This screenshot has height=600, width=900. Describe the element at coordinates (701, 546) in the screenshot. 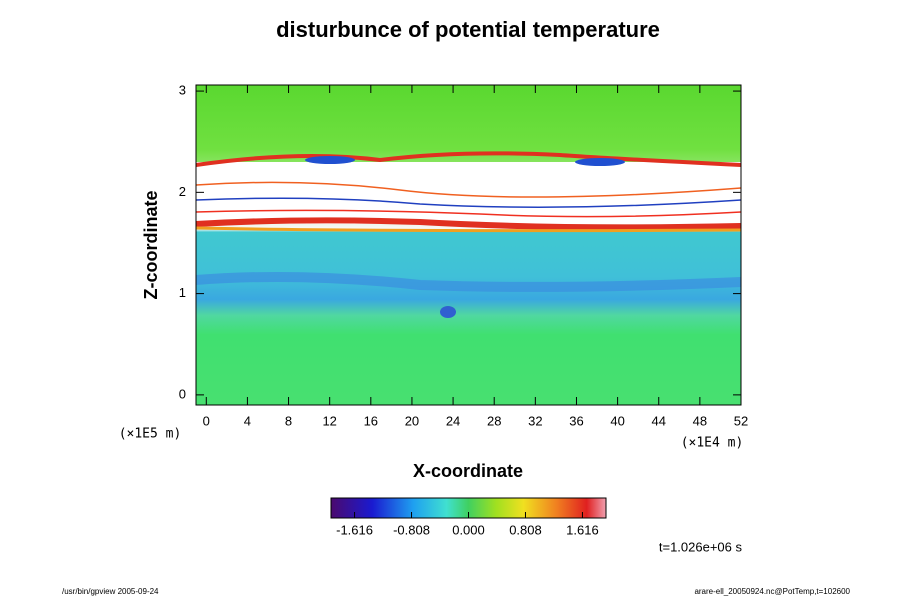

I see `time-label: t=1.026e+06 s` at that location.